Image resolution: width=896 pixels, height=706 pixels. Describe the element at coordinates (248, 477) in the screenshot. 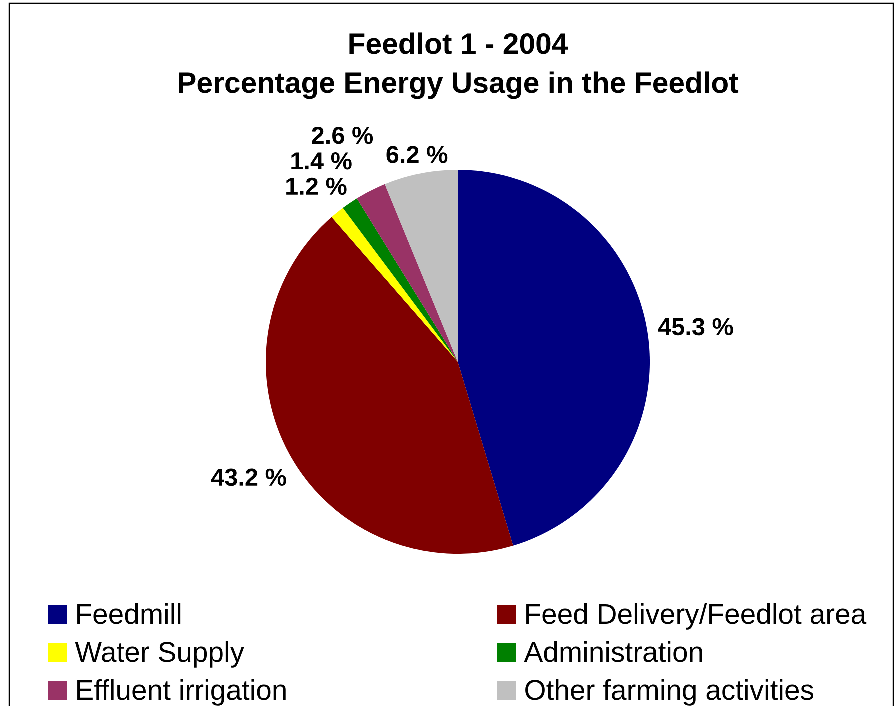

I see `data-label: 43.2 %` at that location.